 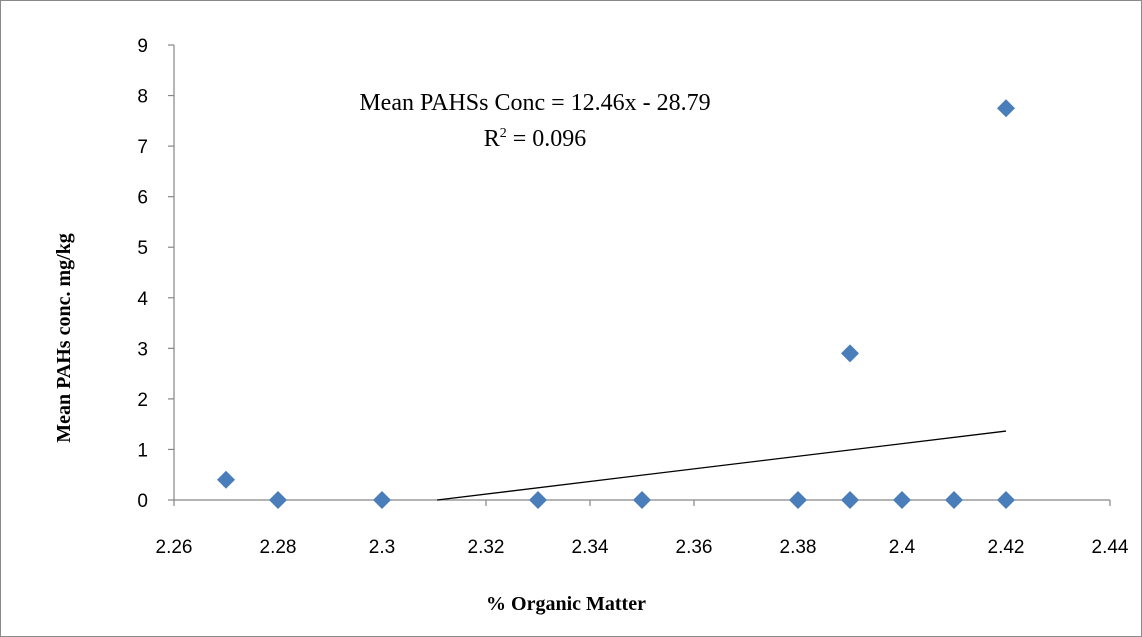 I want to click on trendline, so click(x=722, y=465).